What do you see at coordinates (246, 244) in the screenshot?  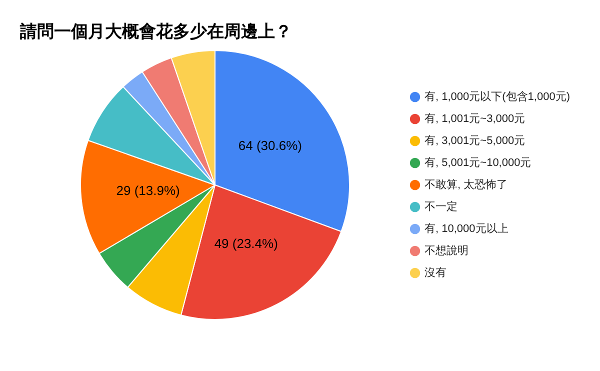 I see `data-label: 49 (23.4%)` at bounding box center [246, 244].